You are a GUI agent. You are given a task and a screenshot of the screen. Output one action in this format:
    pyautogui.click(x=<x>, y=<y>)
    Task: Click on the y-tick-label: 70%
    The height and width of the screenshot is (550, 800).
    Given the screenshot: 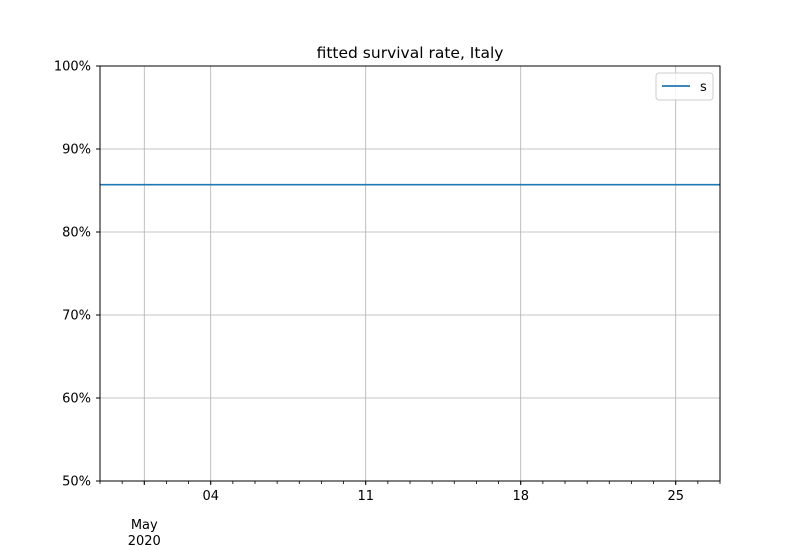 What is the action you would take?
    pyautogui.click(x=76, y=316)
    